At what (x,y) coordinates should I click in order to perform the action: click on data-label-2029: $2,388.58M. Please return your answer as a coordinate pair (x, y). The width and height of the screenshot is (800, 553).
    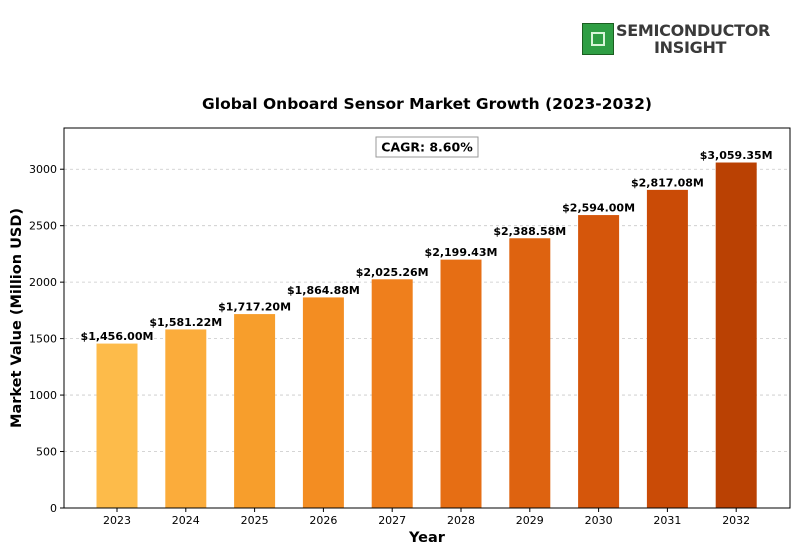
    Looking at the image, I should click on (529, 231).